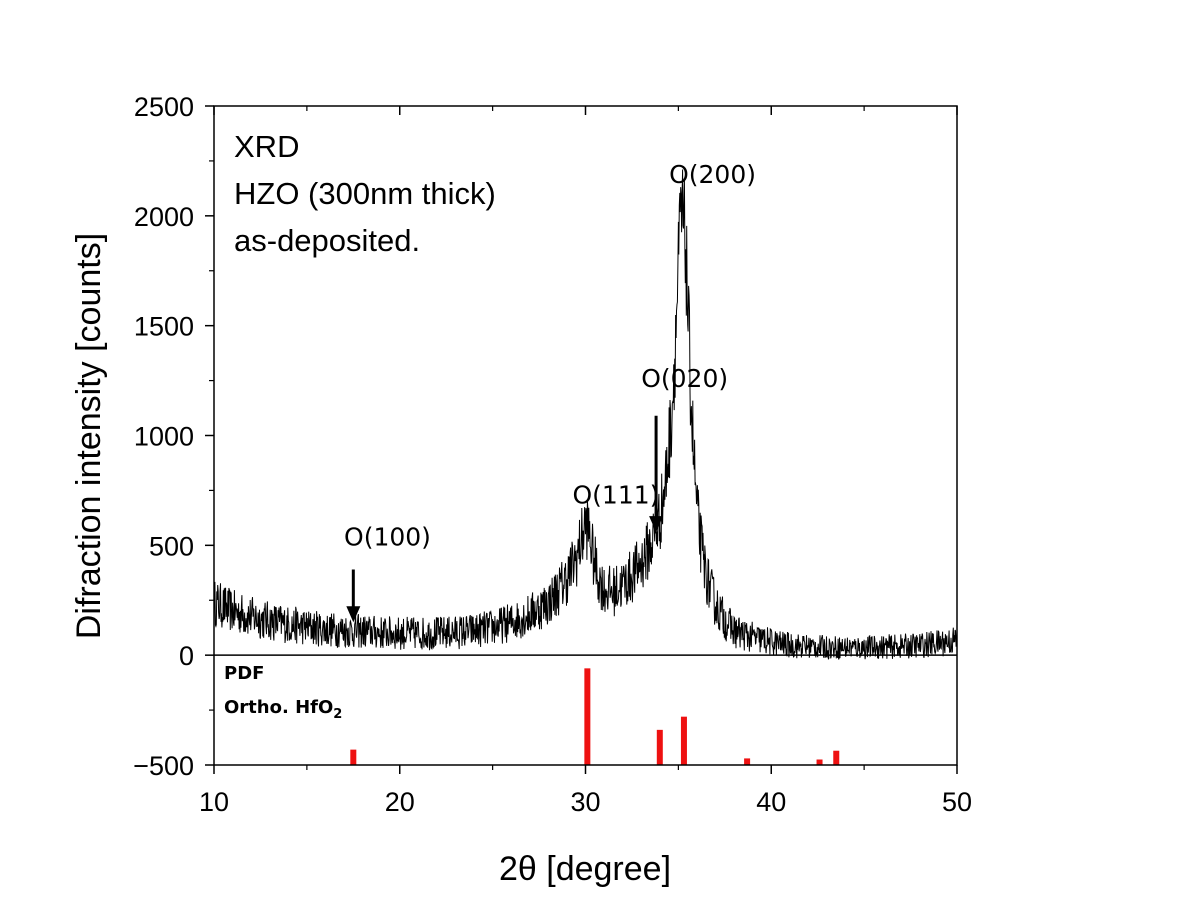  Describe the element at coordinates (214, 802) in the screenshot. I see `x-tick-label: 10` at that location.